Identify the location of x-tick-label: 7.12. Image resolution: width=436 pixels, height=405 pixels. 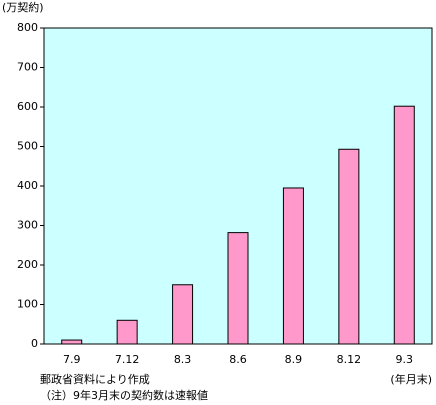
(127, 359).